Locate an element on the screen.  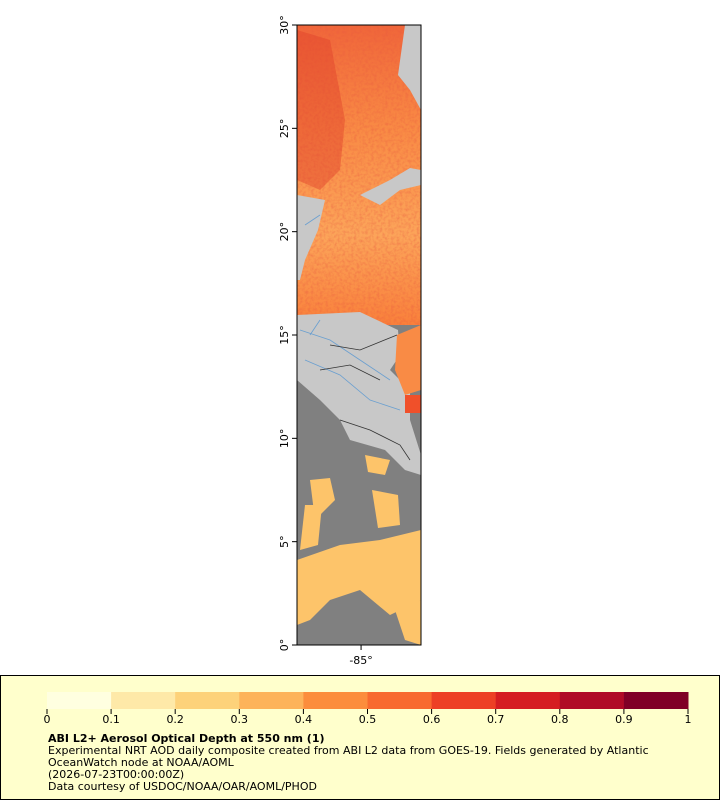
colorbar-tick-label: 0.9 is located at coordinates (624, 719).